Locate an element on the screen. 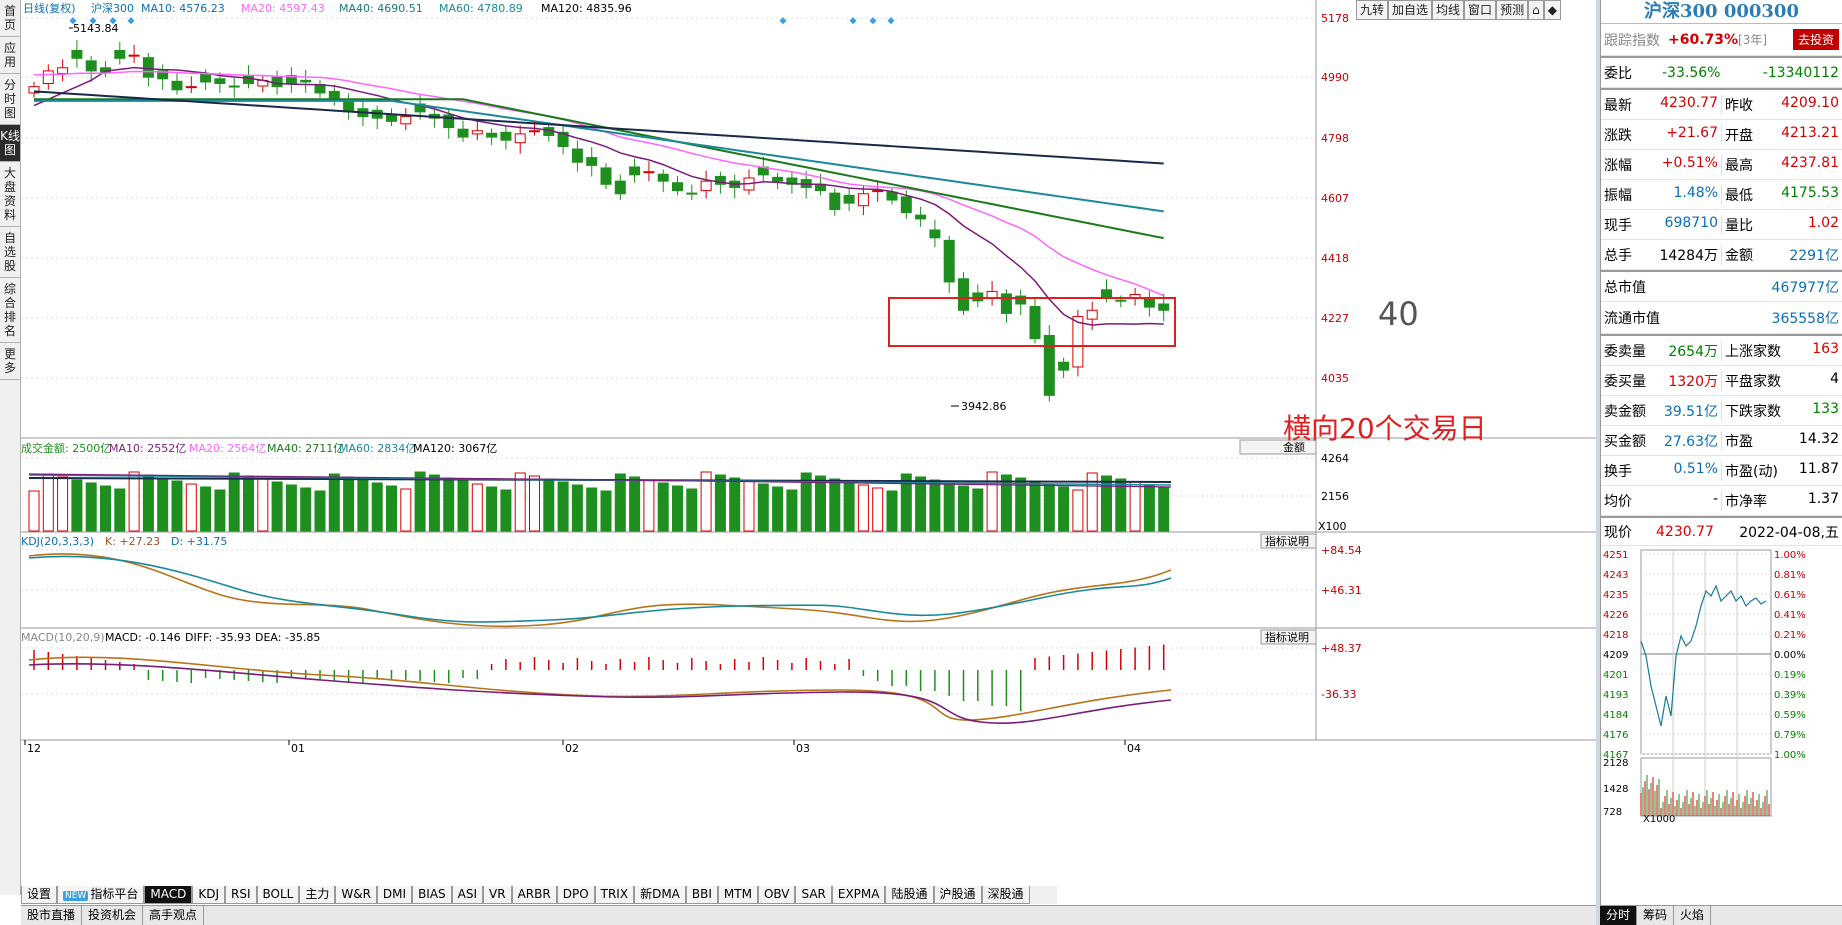  invest-button: 去投资 is located at coordinates (1815, 39).